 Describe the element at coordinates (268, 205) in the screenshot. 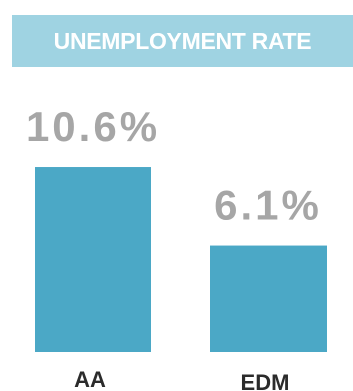

I see `value-label-edm: 6.1%` at that location.